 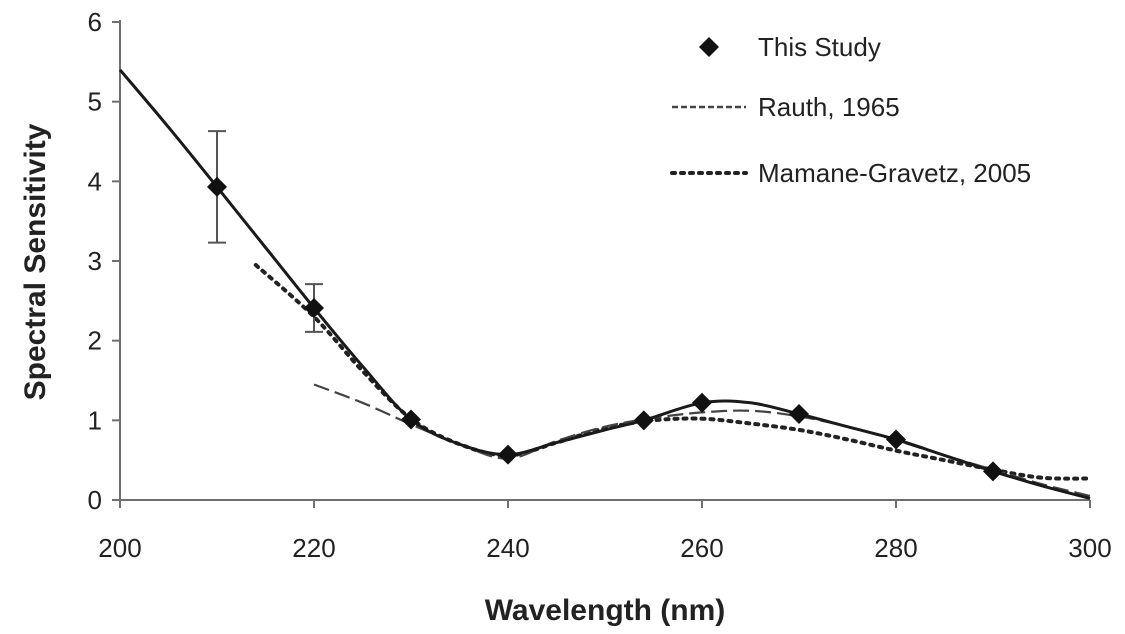 I want to click on x-tick-label: 280, so click(x=895, y=548).